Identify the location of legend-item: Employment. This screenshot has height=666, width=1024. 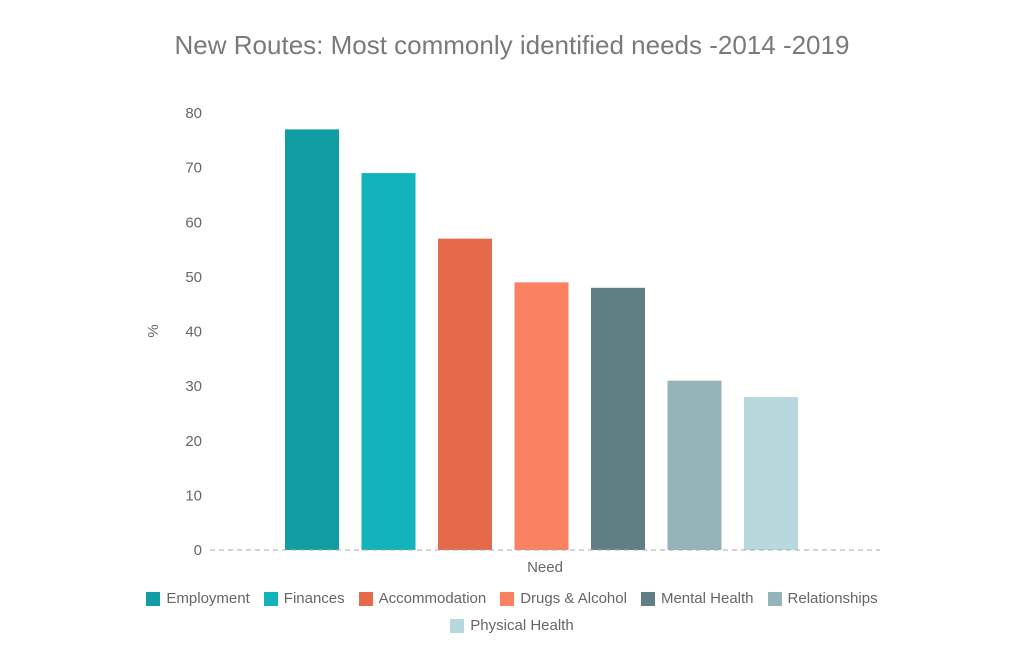
(198, 598).